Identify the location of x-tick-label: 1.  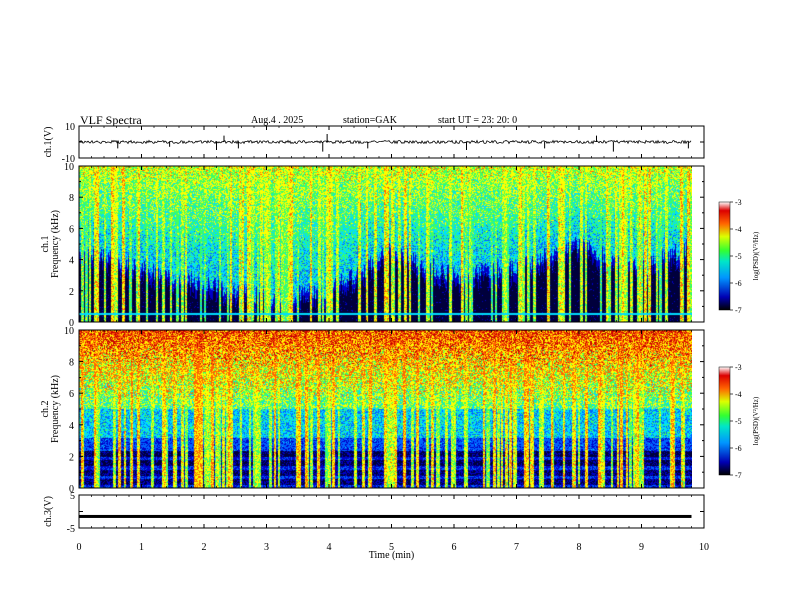
(141, 547).